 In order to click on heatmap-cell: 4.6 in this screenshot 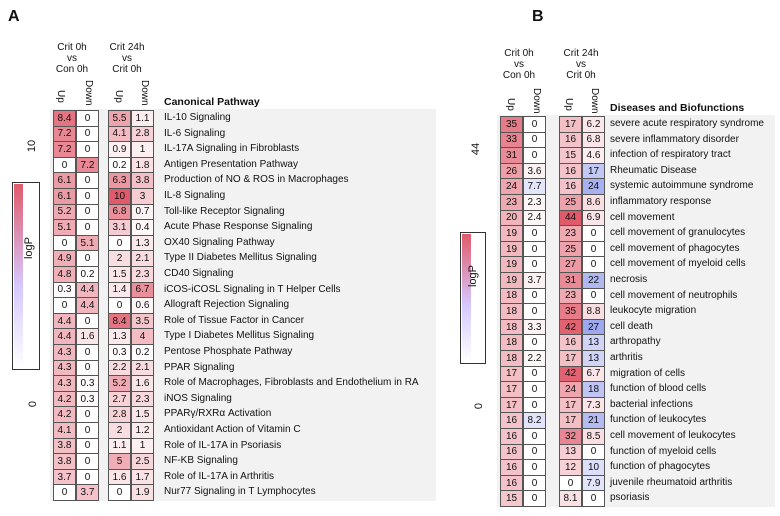, I will do `click(593, 155)`.